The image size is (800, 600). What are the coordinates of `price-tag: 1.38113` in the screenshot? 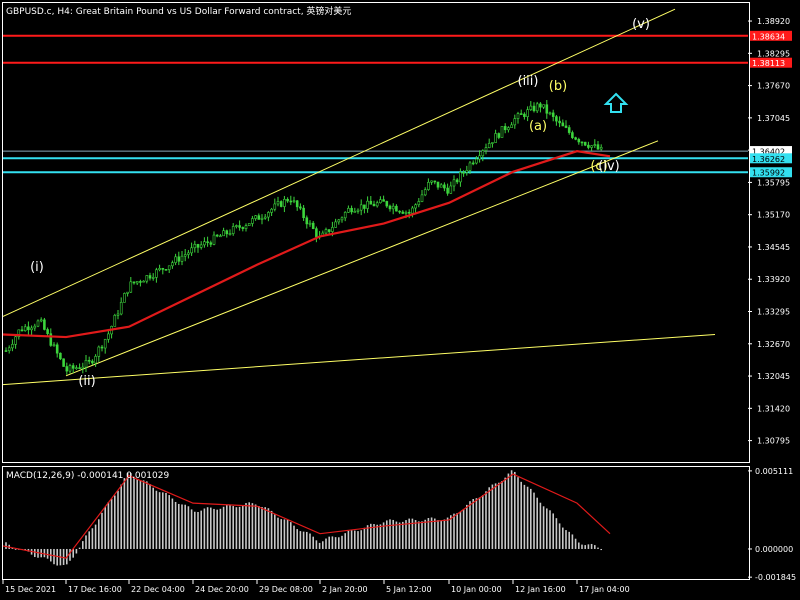 It's located at (768, 63).